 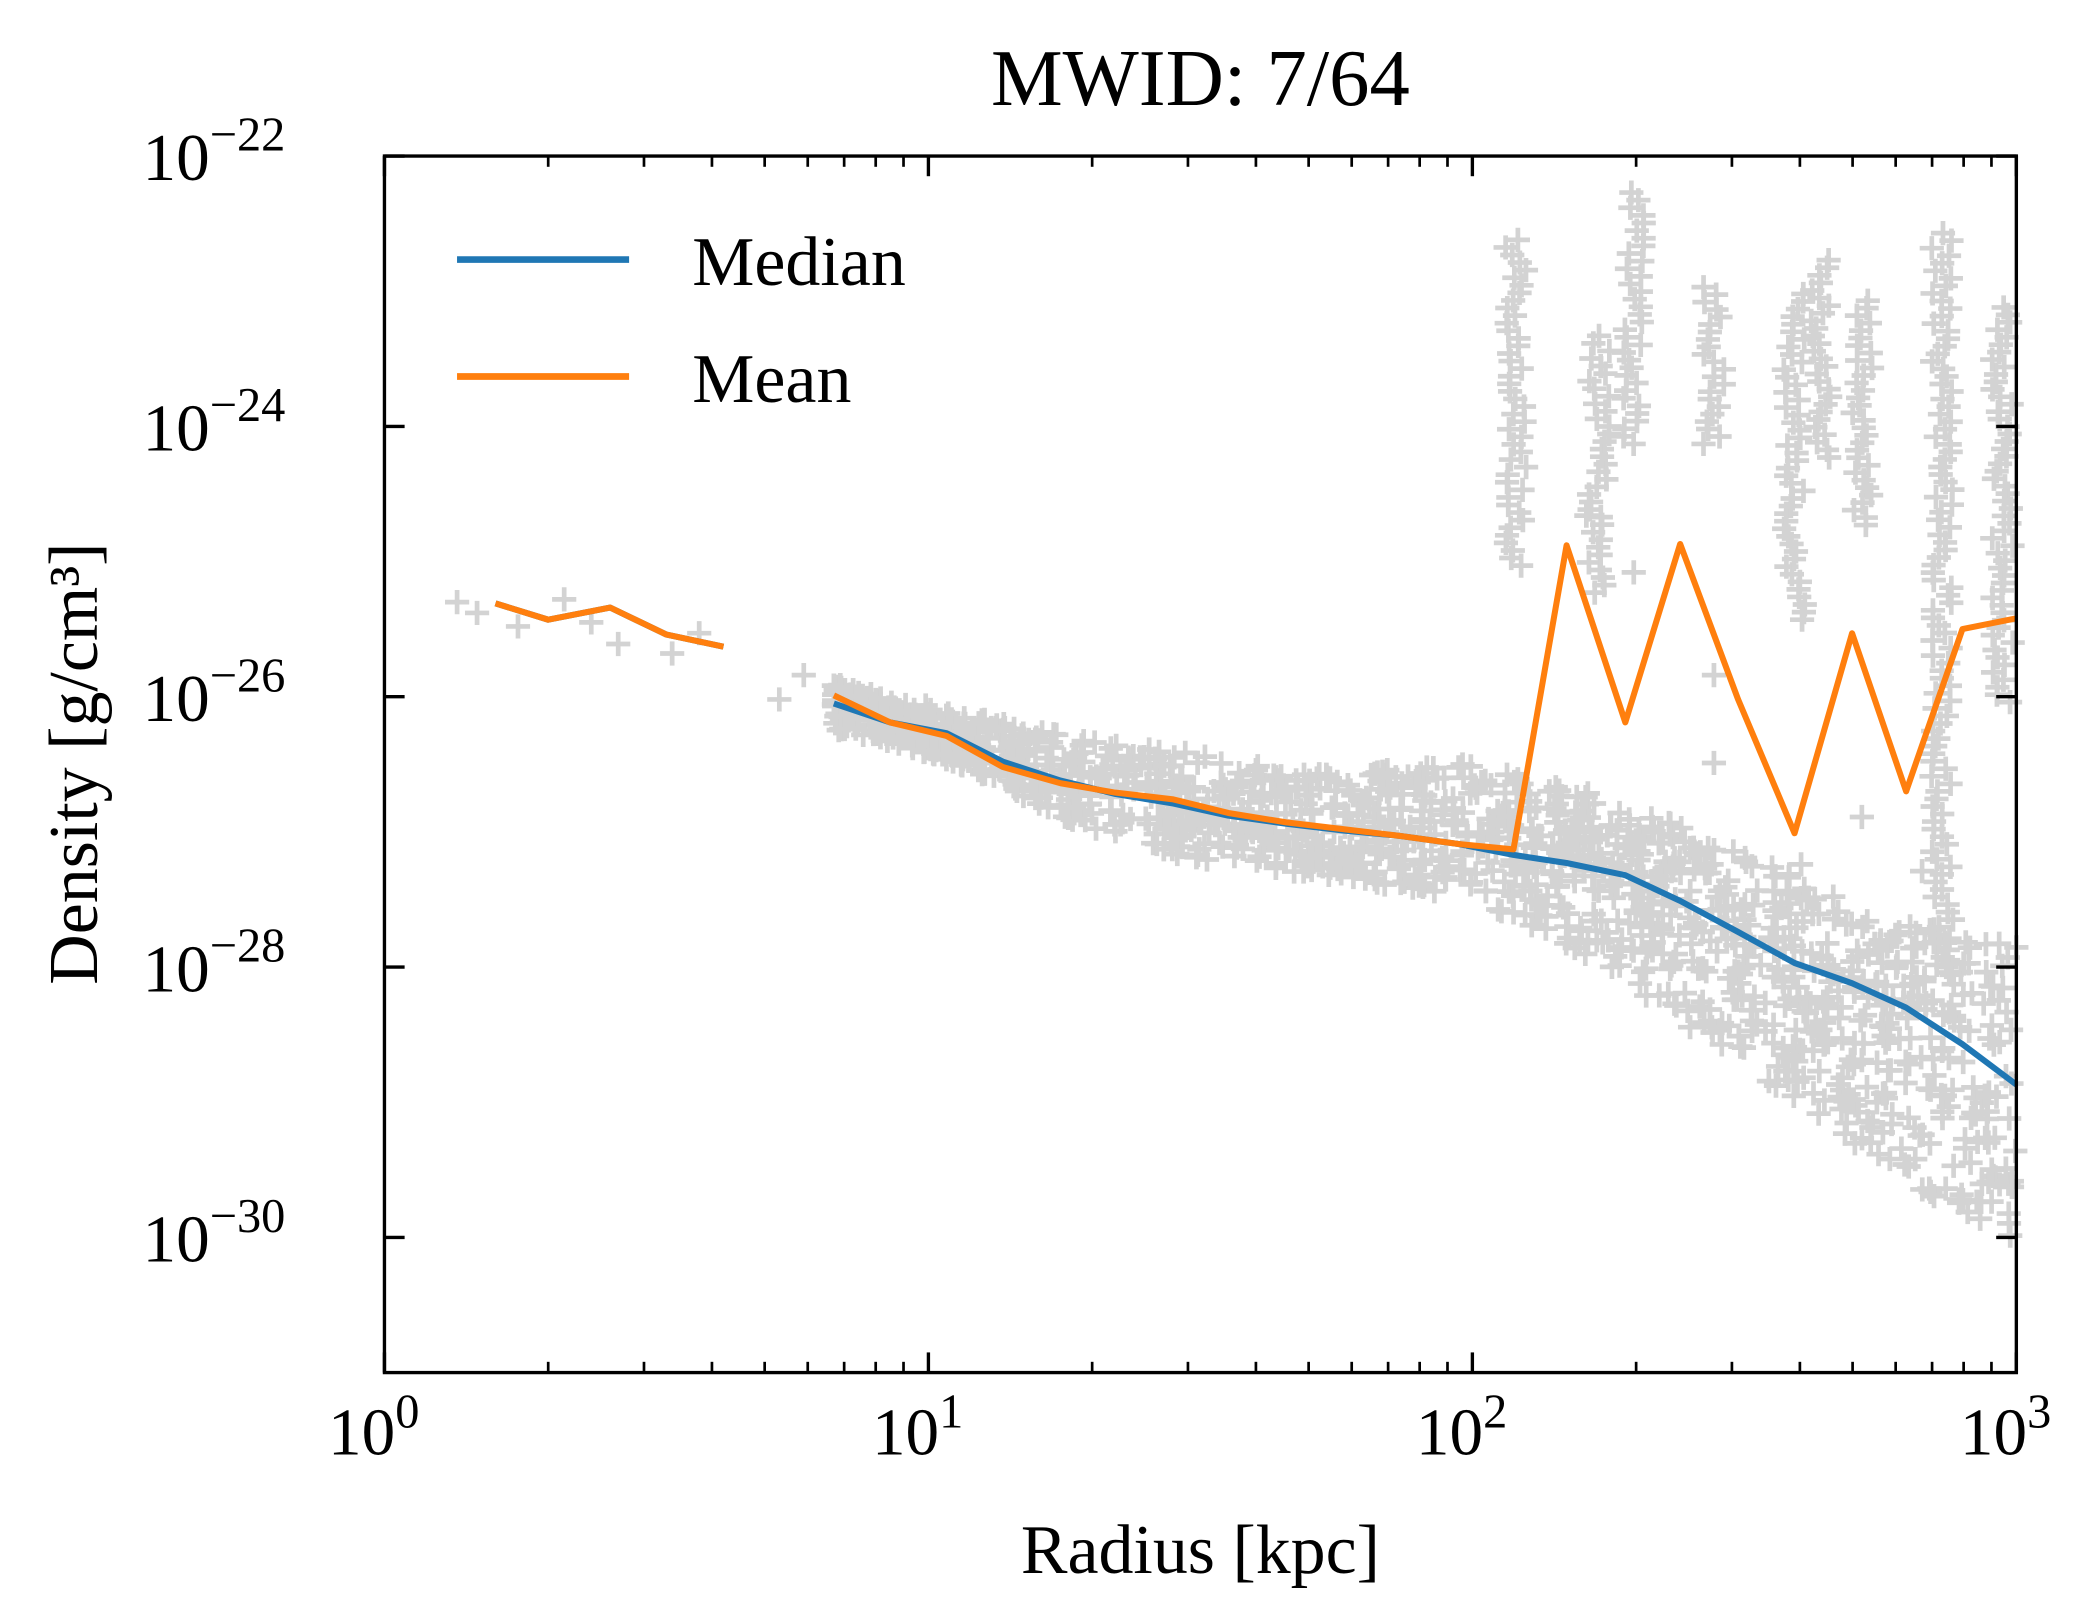 I want to click on y-tick-label: 10−28, so click(x=213, y=963).